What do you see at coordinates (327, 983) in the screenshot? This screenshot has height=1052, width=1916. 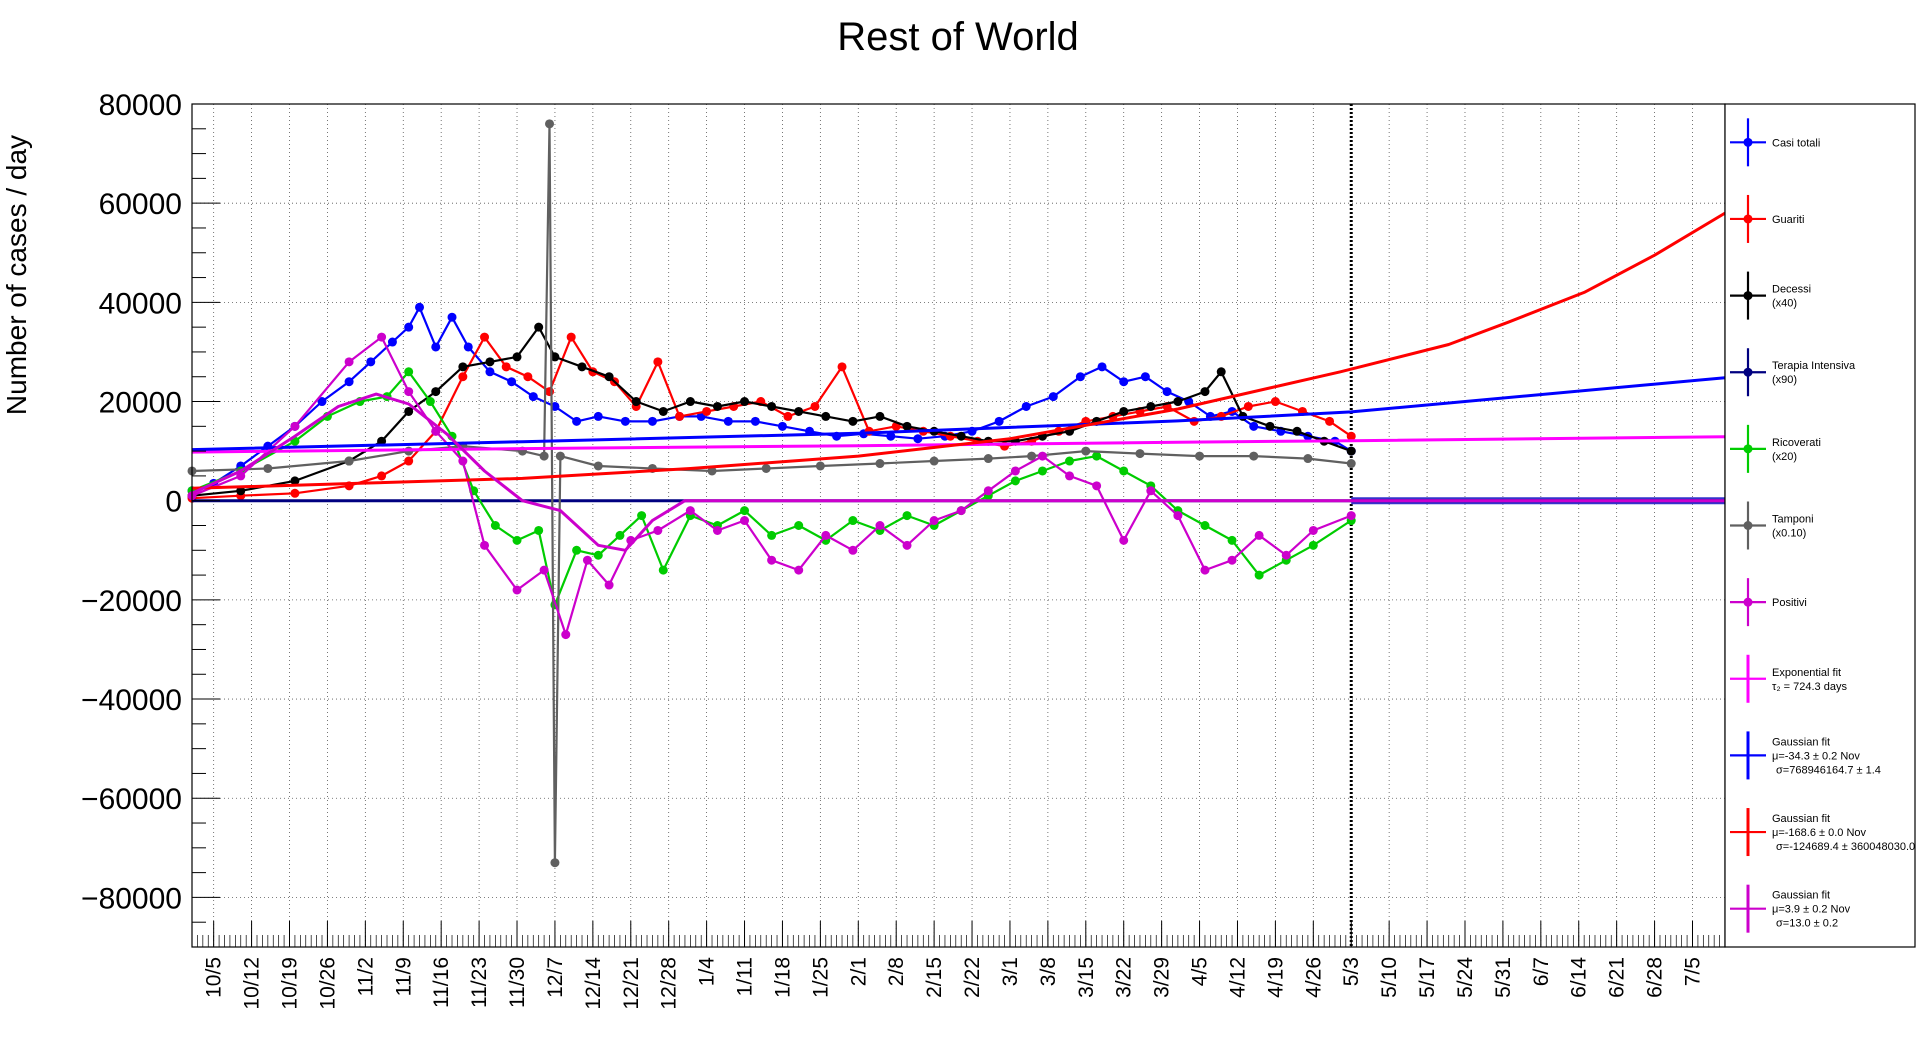 I see `x-tick-label: 10/26` at bounding box center [327, 983].